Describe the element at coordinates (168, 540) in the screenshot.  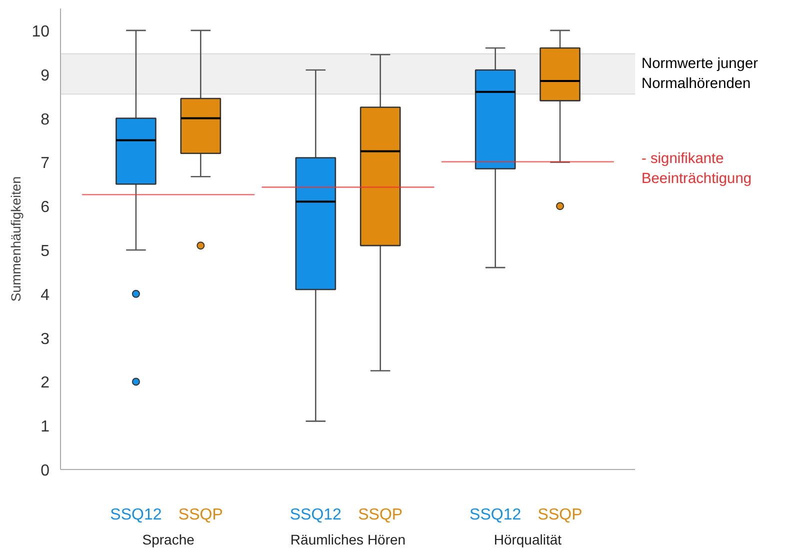
I see `x-tick-label: Sprache` at that location.